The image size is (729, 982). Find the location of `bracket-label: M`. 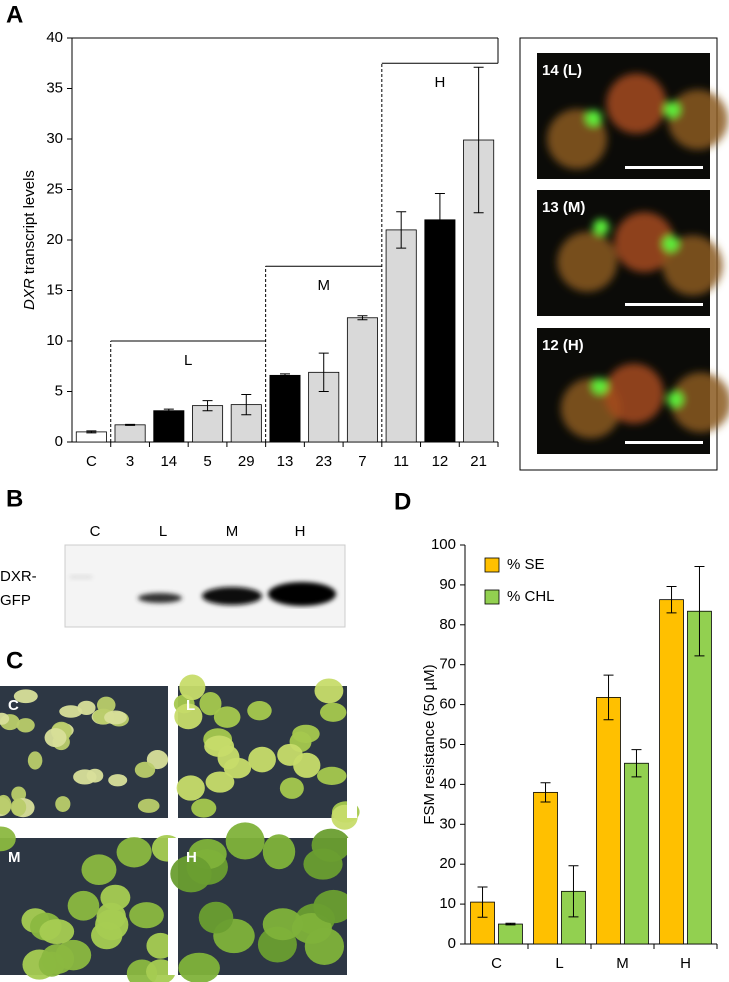

bracket-label: M is located at coordinates (323, 285).